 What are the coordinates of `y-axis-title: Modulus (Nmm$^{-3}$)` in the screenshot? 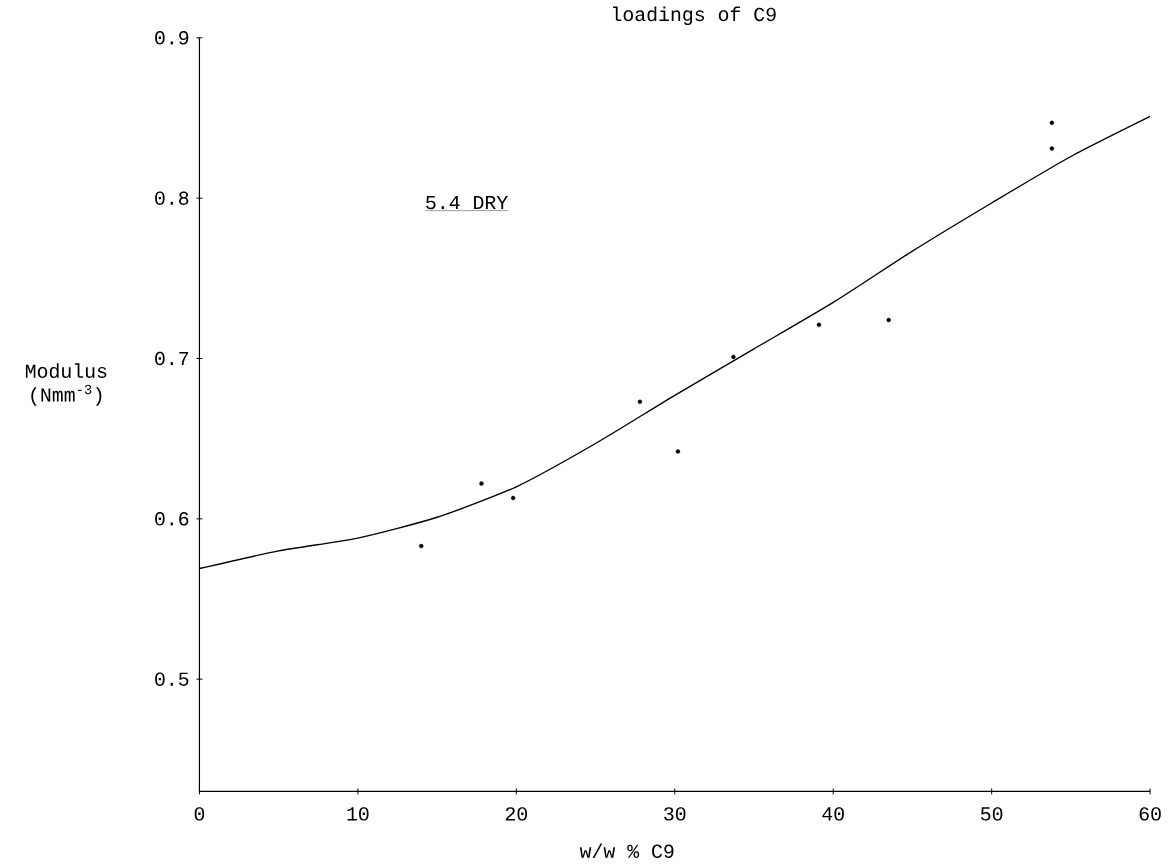 It's located at (66, 384).